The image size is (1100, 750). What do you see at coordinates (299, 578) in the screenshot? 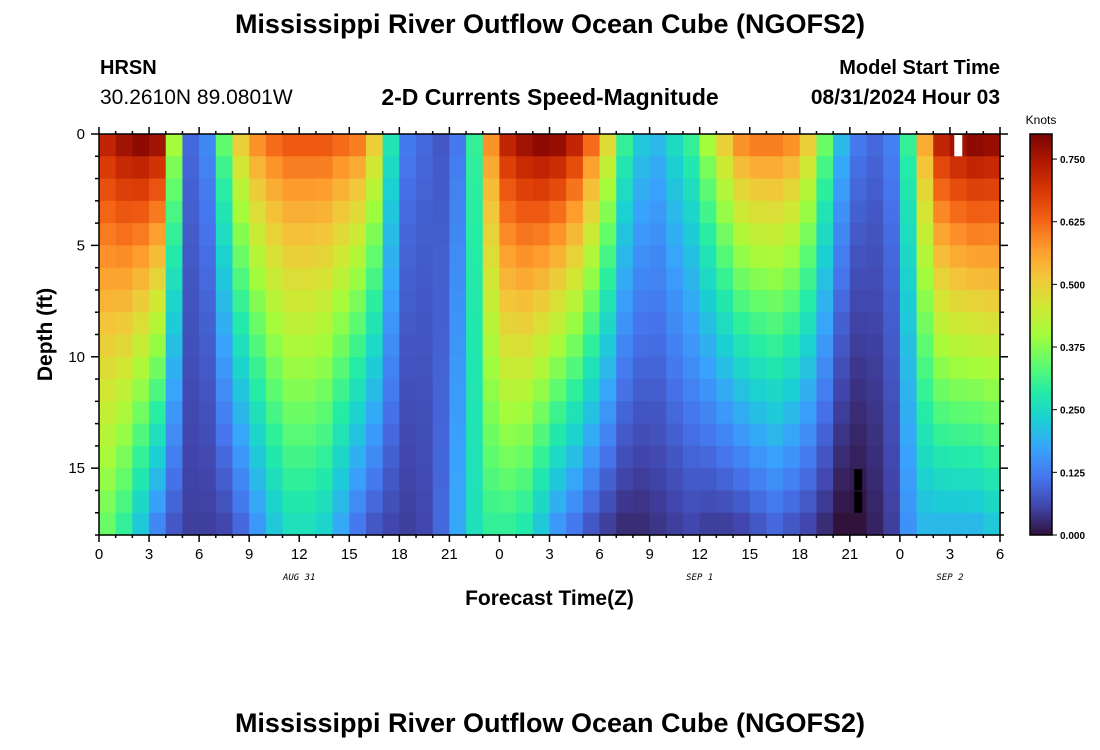
I see `date-label: AUG 31` at bounding box center [299, 578].